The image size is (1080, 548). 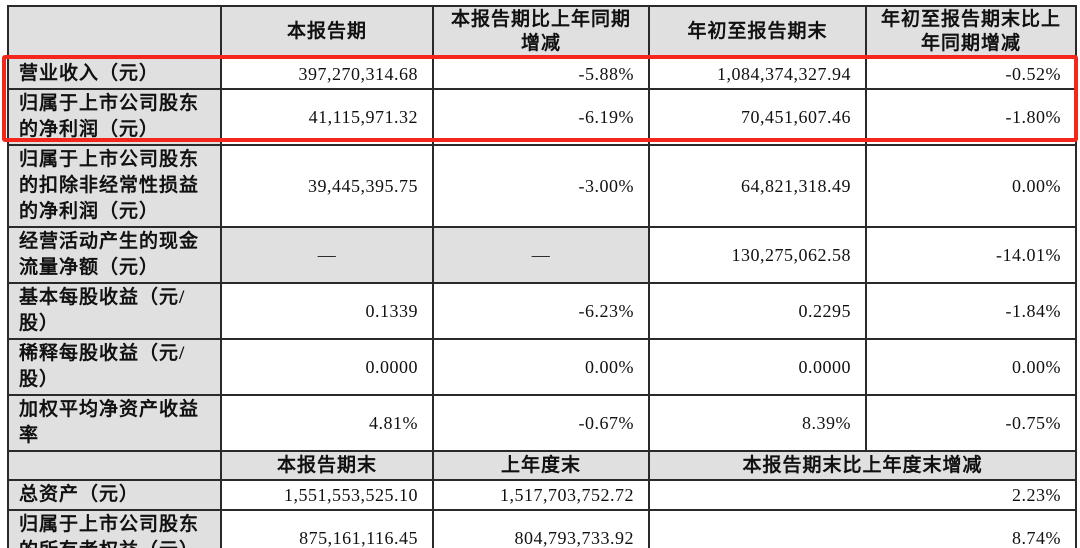 I want to click on cell-value: 64,821,318.49, so click(x=757, y=186).